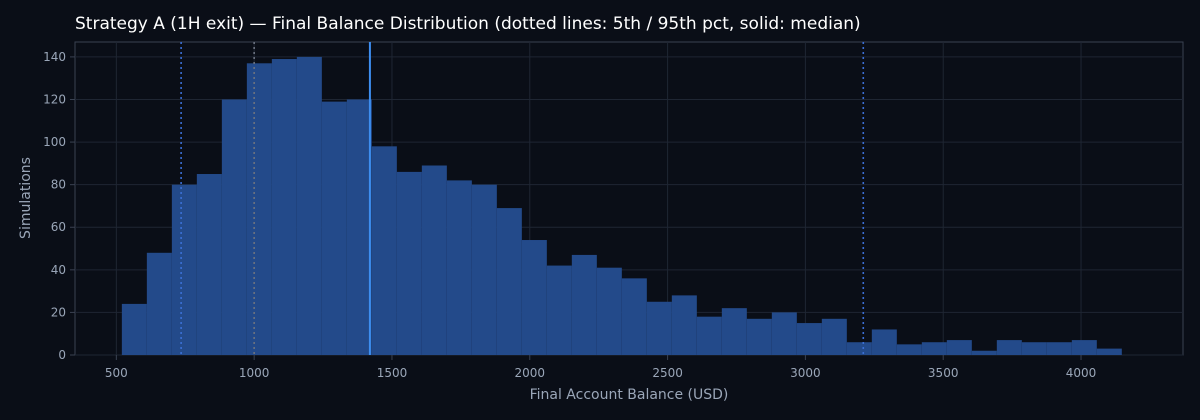 Image resolution: width=1200 pixels, height=420 pixels. What do you see at coordinates (58, 185) in the screenshot?
I see `y-tick-label: 80` at bounding box center [58, 185].